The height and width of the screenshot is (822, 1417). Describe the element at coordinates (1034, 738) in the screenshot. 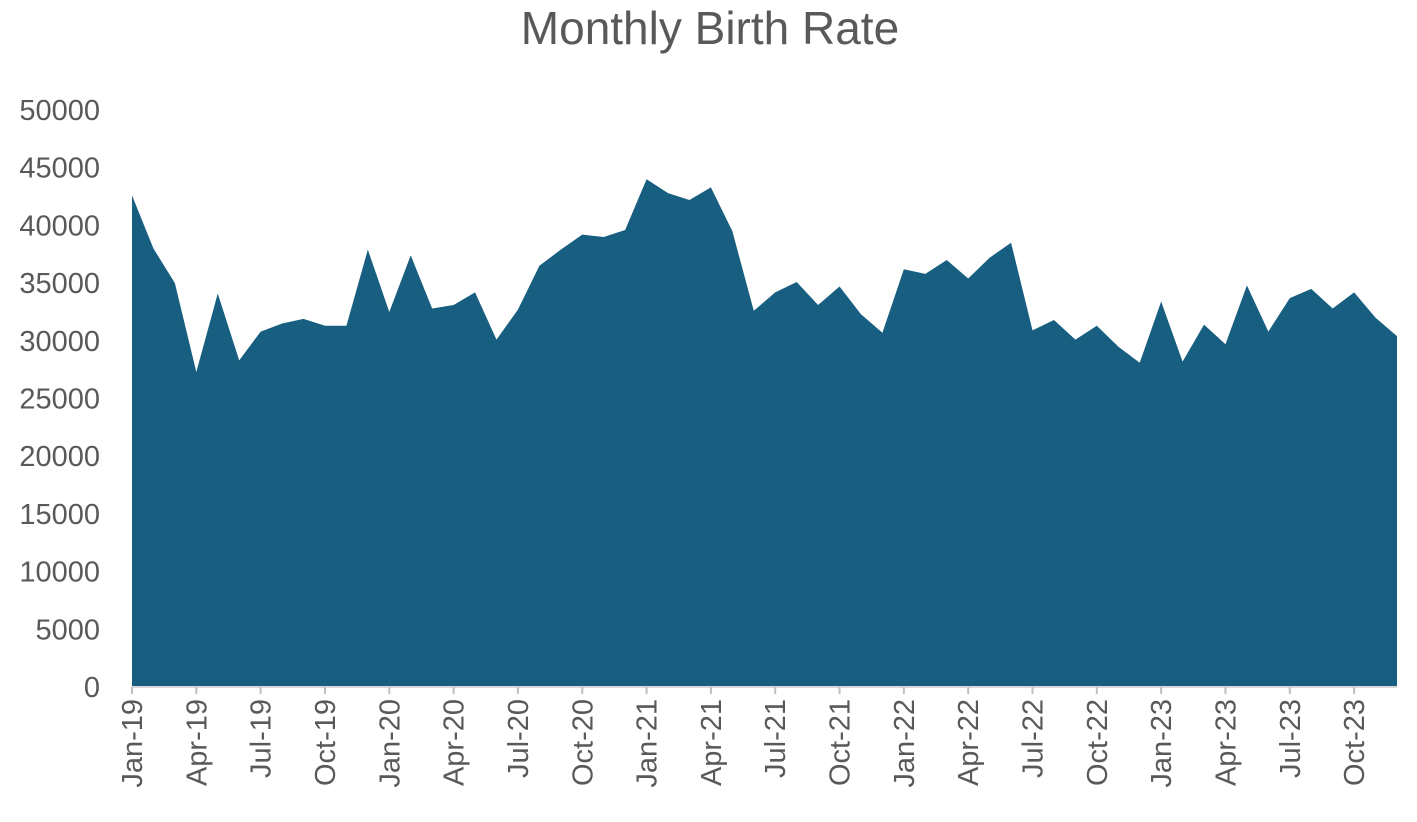

I see `x-tick-label: Jul-22` at that location.